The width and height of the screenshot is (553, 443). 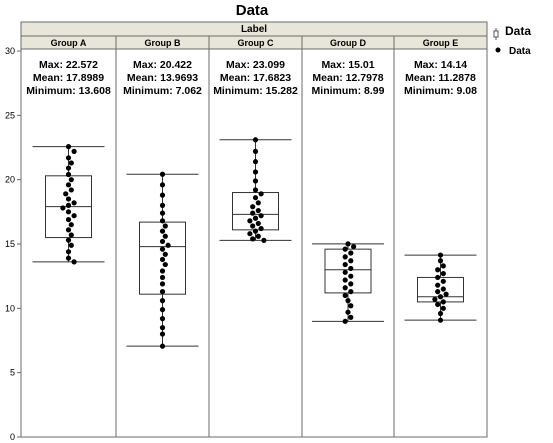 What do you see at coordinates (252, 10) in the screenshot?
I see `chart-title: Data` at bounding box center [252, 10].